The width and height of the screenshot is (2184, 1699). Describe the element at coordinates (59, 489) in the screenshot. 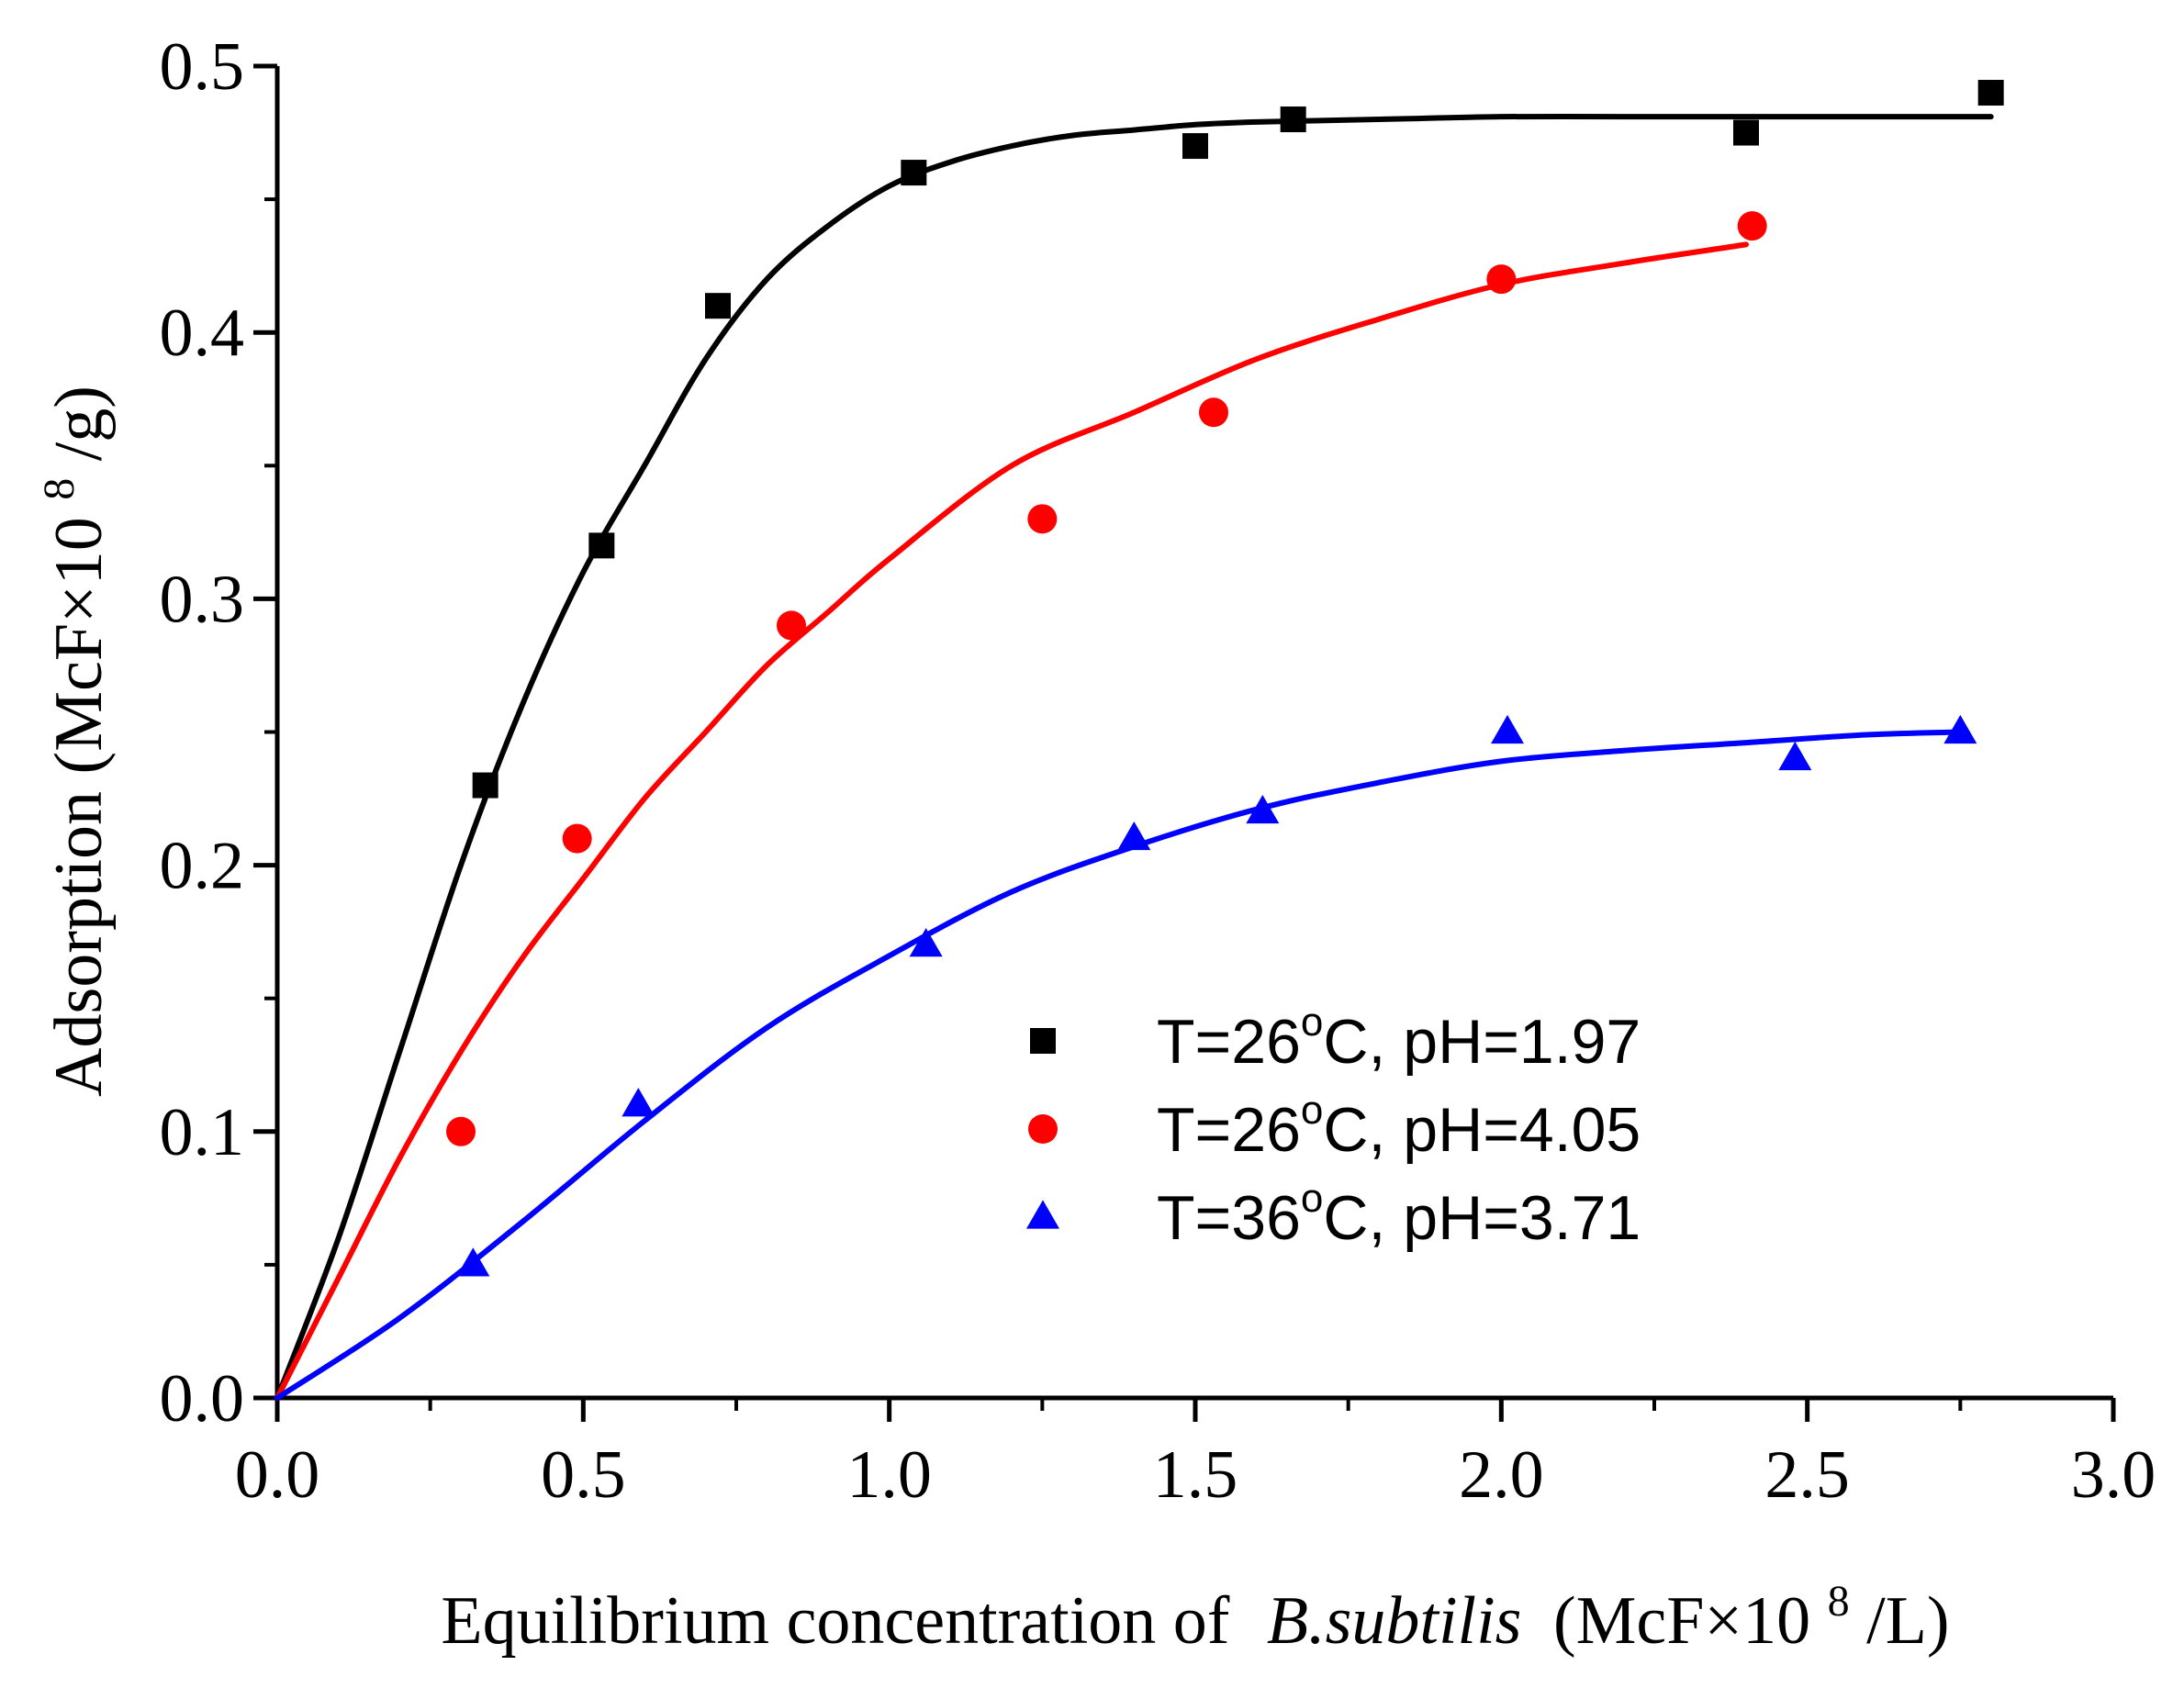

I see `y-axis-title-sup: 8` at that location.